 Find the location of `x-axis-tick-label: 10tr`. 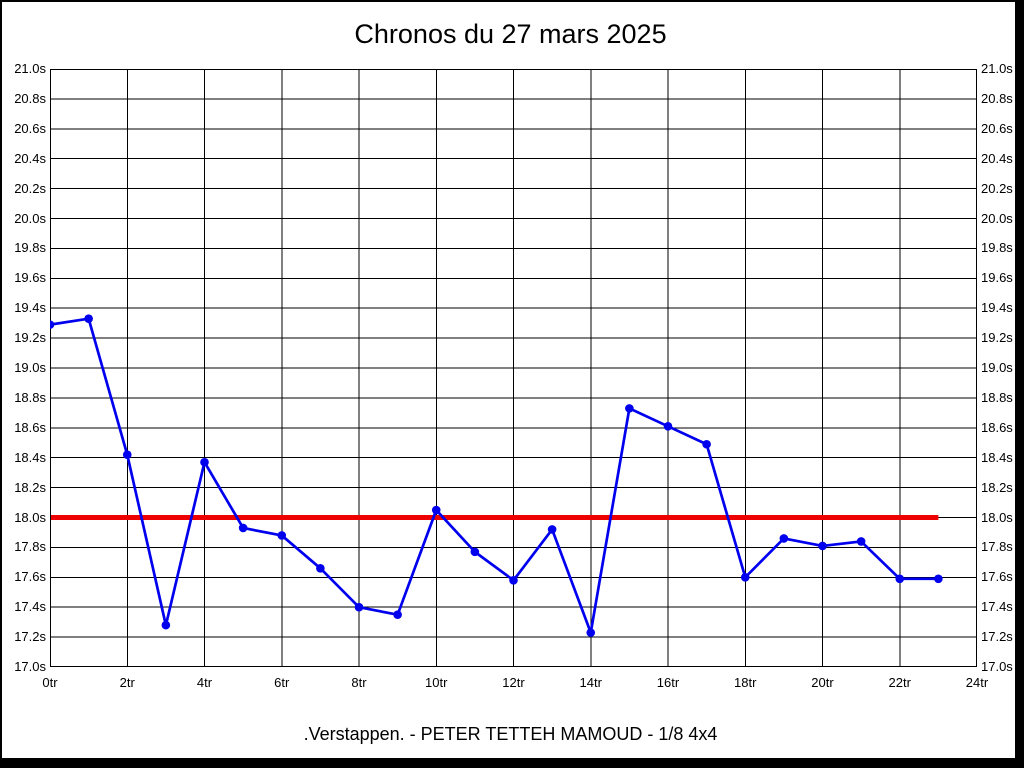

x-axis-tick-label: 10tr is located at coordinates (436, 682).